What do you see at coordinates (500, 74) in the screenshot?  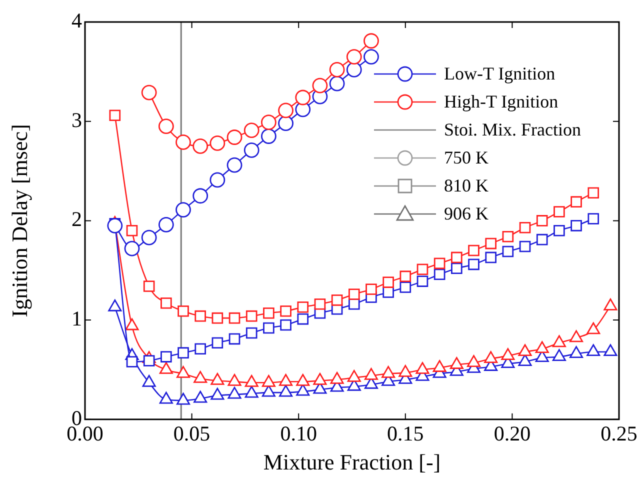 I see `legend-label: Low-T Ignition` at bounding box center [500, 74].